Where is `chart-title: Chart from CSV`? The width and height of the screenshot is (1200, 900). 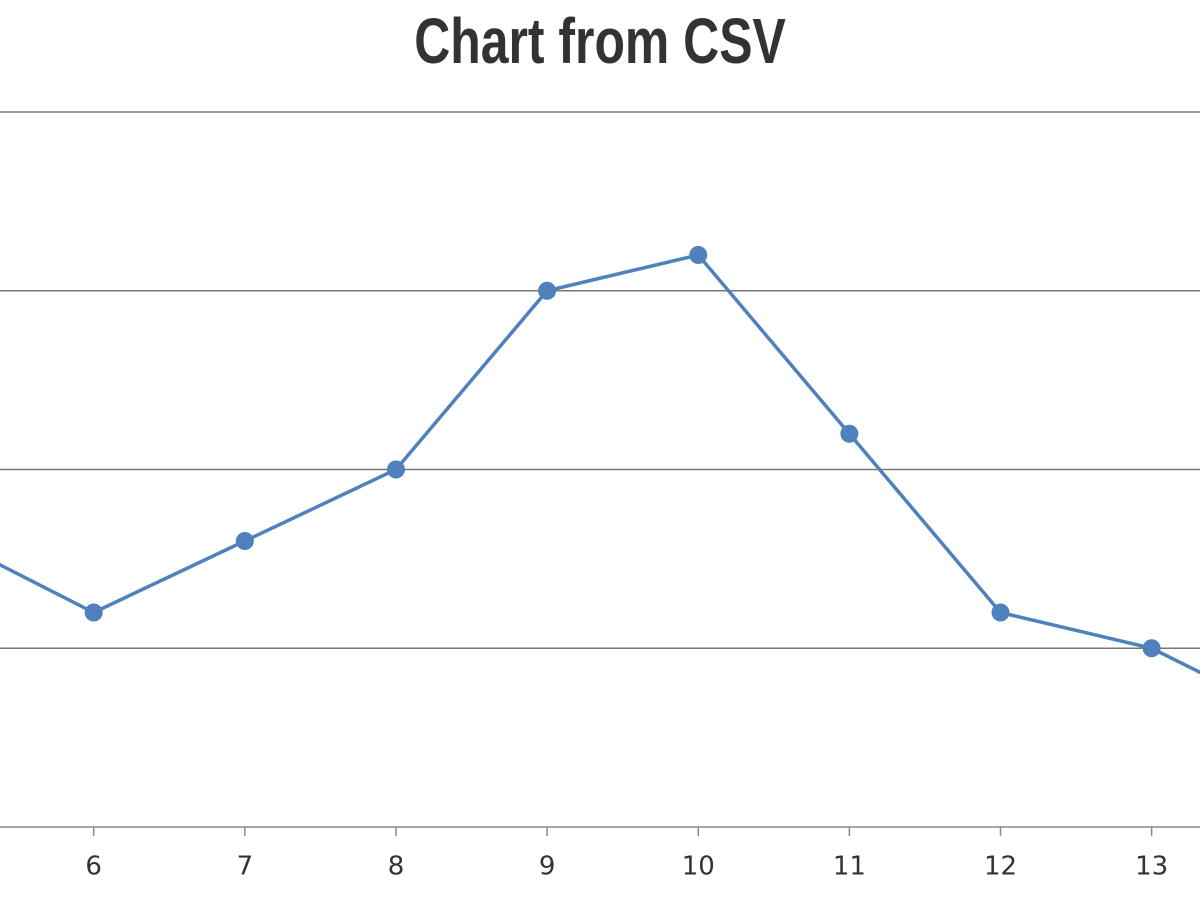 chart-title: Chart from CSV is located at coordinates (600, 41).